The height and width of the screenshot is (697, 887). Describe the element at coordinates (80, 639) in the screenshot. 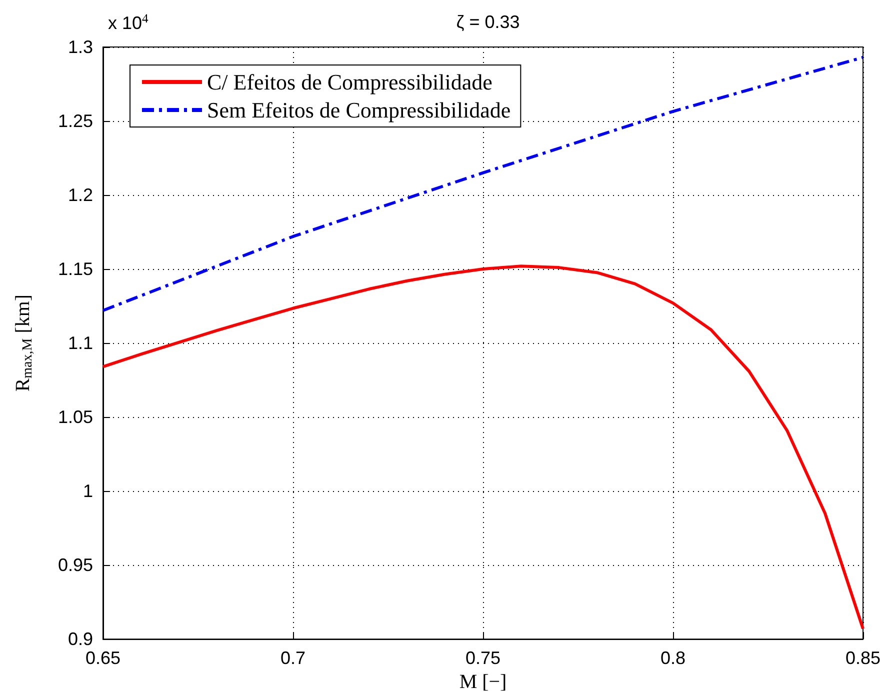

I see `y-tick-label: 0.9` at that location.